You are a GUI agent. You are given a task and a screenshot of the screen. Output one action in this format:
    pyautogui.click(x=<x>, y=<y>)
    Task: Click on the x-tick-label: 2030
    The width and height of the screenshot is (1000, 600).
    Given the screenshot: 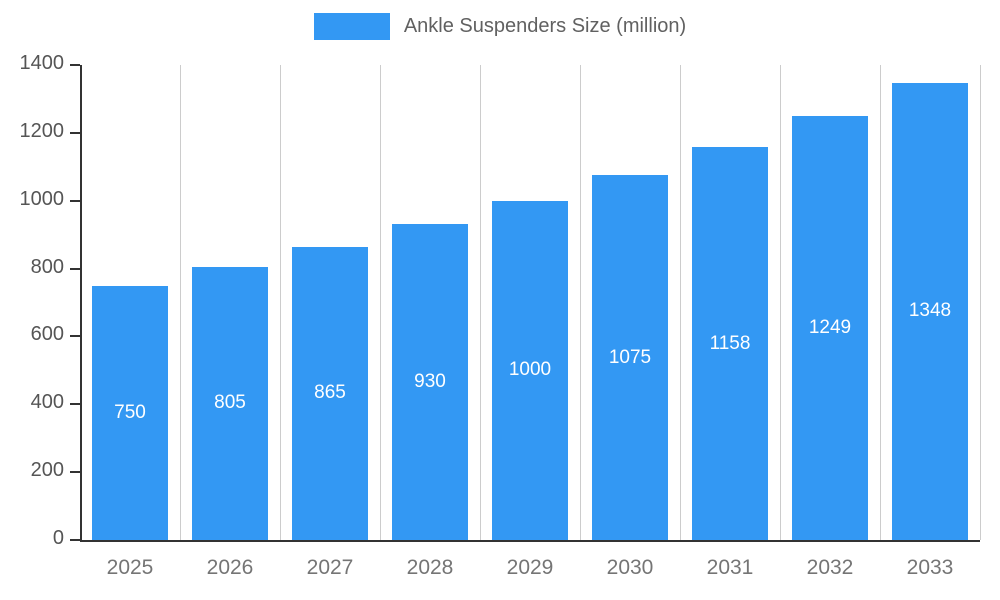 What is the action you would take?
    pyautogui.click(x=630, y=567)
    